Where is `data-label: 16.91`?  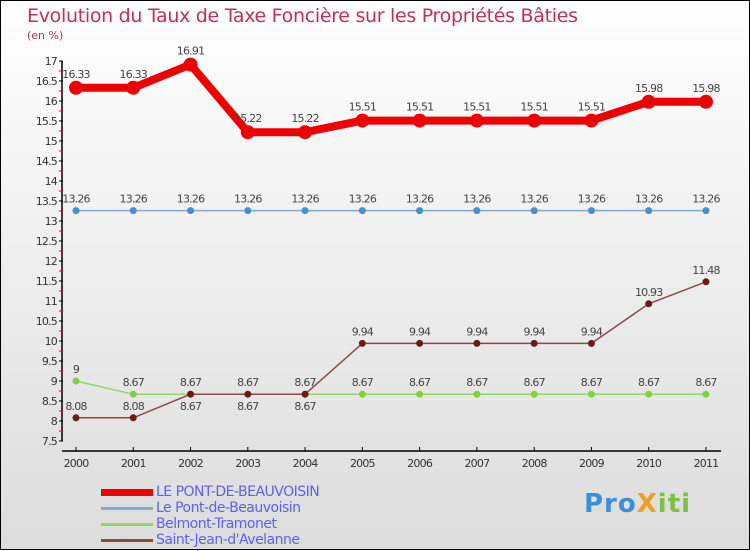 data-label: 16.91 is located at coordinates (191, 51).